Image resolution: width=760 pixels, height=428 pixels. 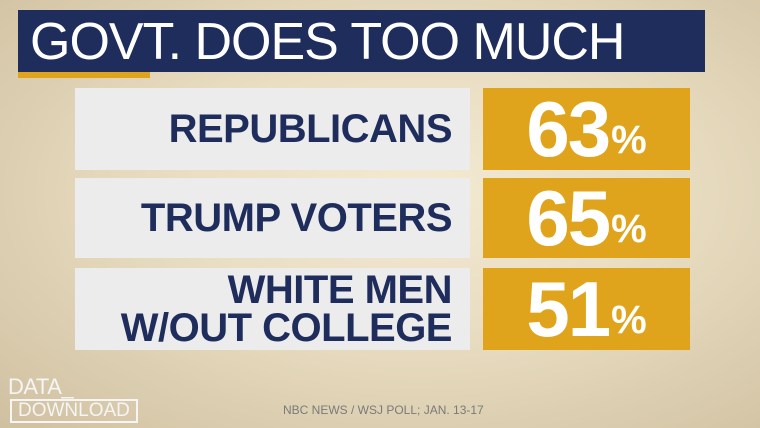 I want to click on label-line: TRUMP VOTERS, so click(x=296, y=218).